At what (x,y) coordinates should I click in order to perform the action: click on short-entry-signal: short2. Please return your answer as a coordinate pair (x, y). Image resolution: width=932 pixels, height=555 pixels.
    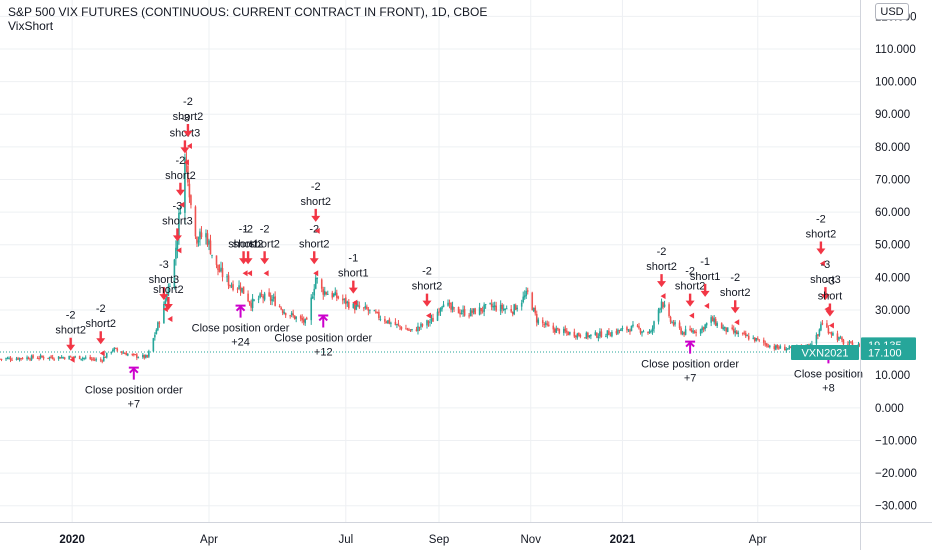
    Looking at the image, I should click on (168, 303).